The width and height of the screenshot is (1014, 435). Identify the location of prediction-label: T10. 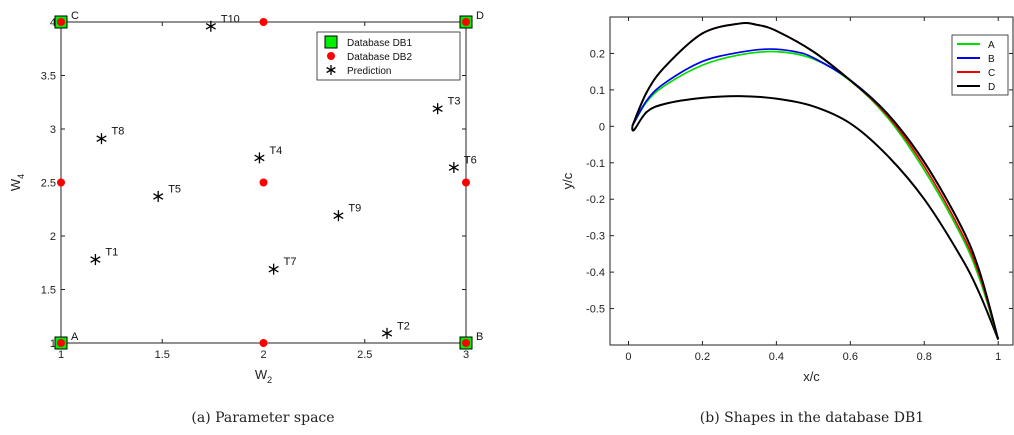
(230, 19).